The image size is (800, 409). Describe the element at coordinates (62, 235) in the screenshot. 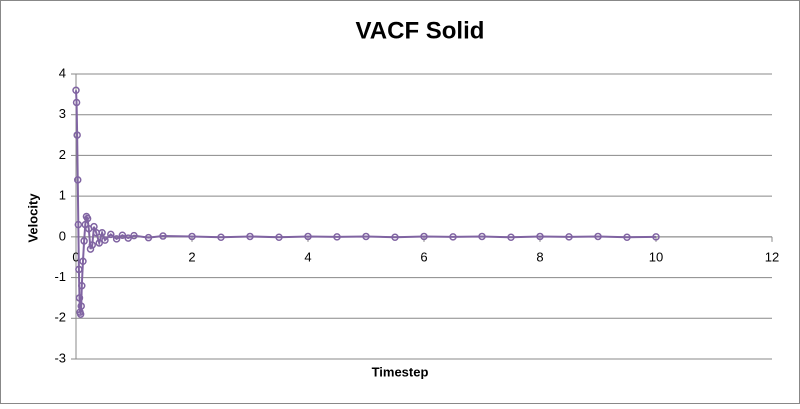

I see `y-tick-label: 0` at that location.